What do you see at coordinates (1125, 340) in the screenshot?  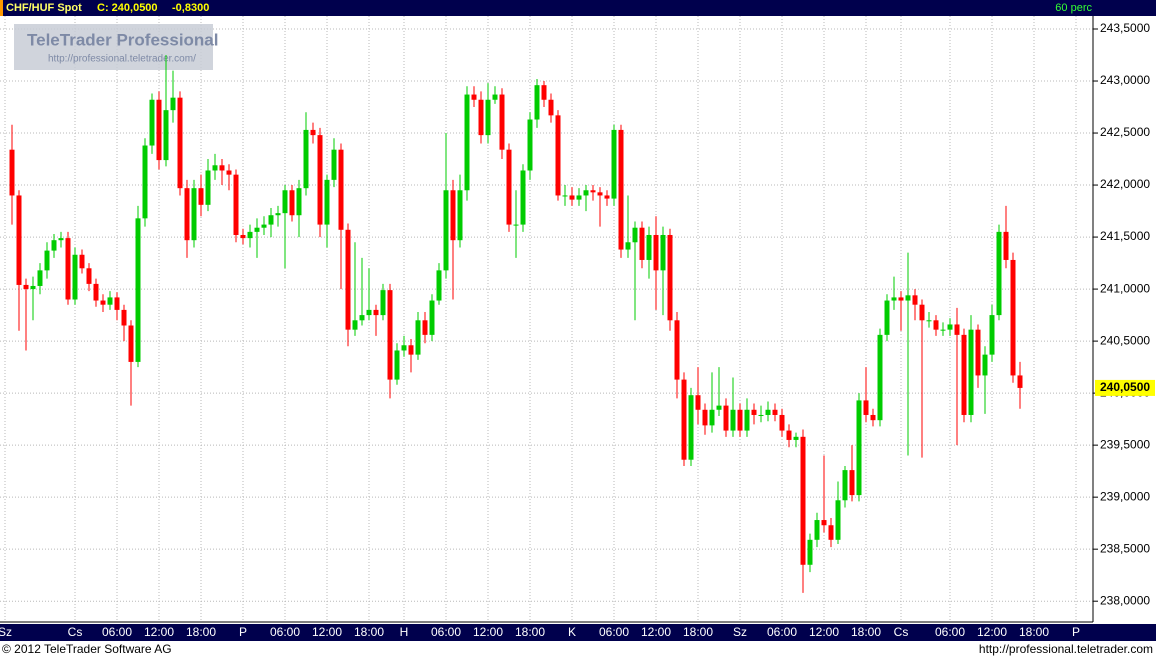 I see `y-tick-label: 240,5000` at bounding box center [1125, 340].